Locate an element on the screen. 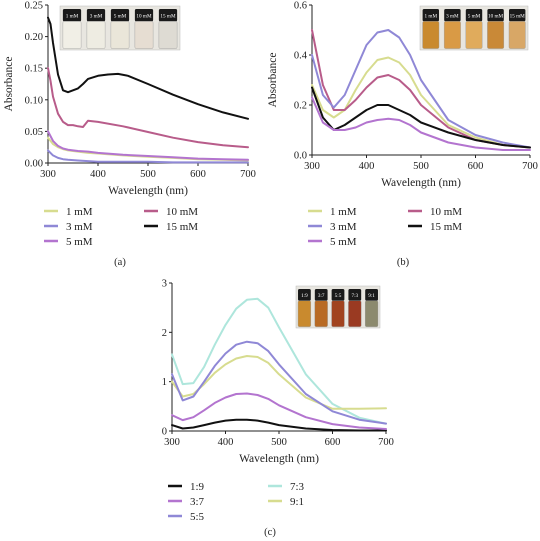  inset-vial-label: 3:7 is located at coordinates (321, 296).